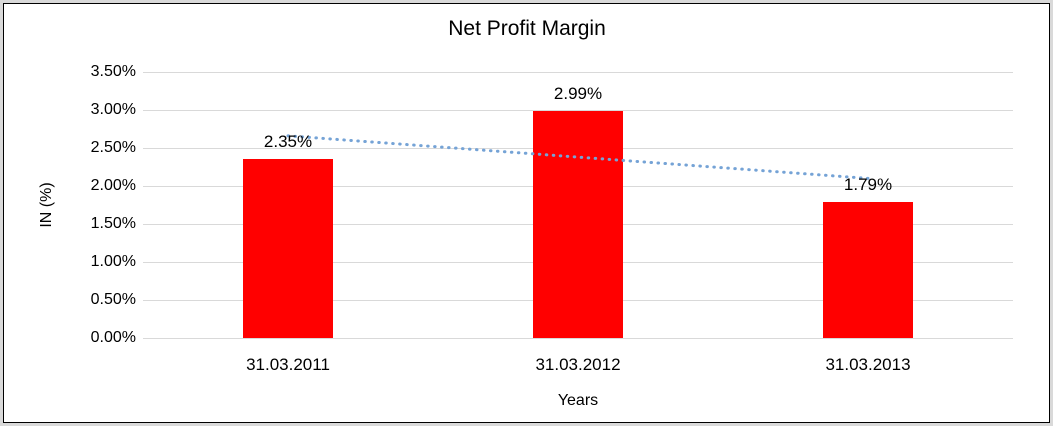 Image resolution: width=1053 pixels, height=426 pixels. What do you see at coordinates (578, 93) in the screenshot?
I see `bar-value-label: 2.99%` at bounding box center [578, 93].